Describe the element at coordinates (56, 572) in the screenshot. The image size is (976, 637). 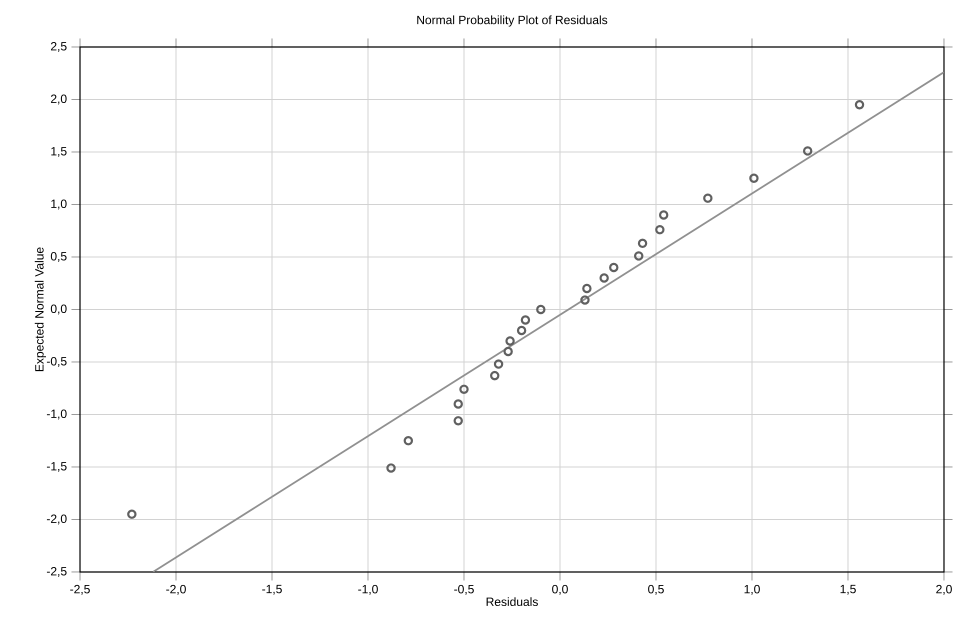
I see `y-tick-label: -2,5` at that location.